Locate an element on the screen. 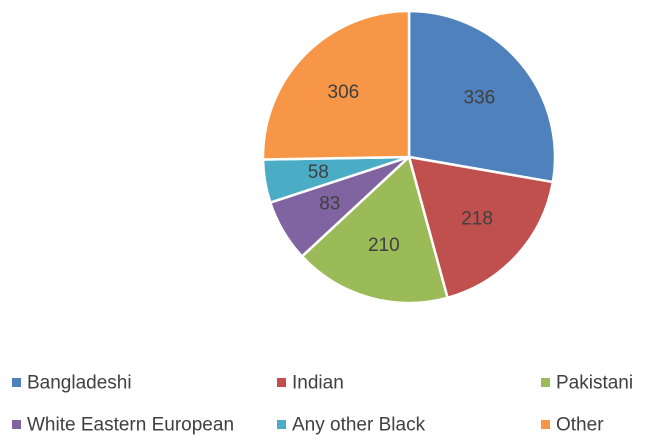  pie-slice-indian is located at coordinates (481, 227).